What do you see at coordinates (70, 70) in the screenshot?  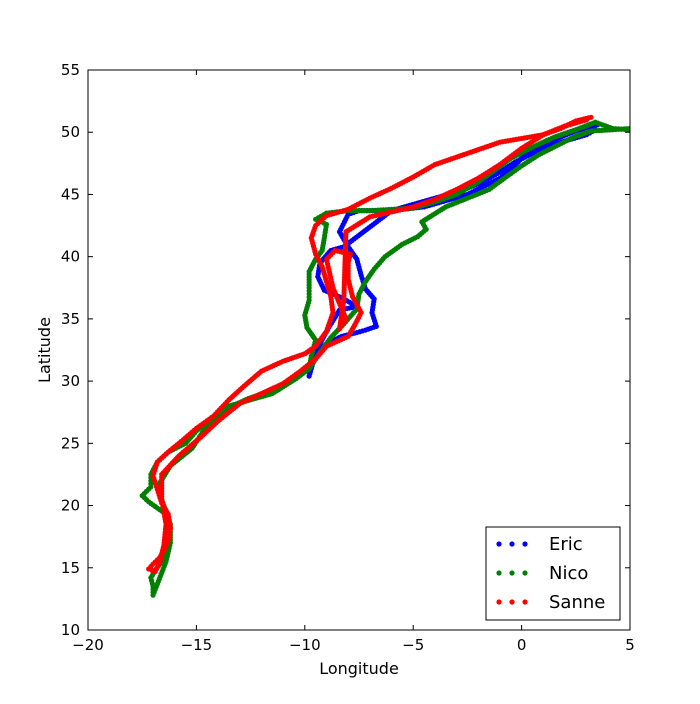 I see `y-tick-label: 55` at bounding box center [70, 70].